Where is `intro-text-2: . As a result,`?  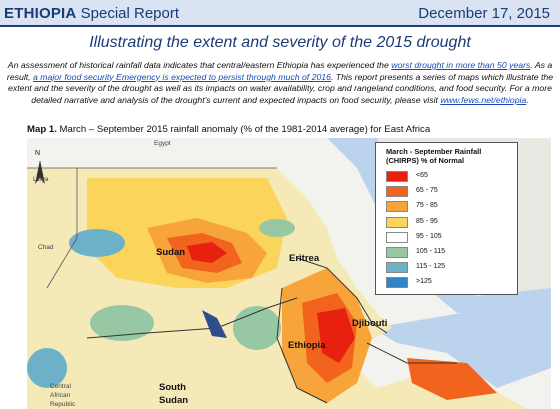 intro-text-2: . As a result, is located at coordinates (279, 71).